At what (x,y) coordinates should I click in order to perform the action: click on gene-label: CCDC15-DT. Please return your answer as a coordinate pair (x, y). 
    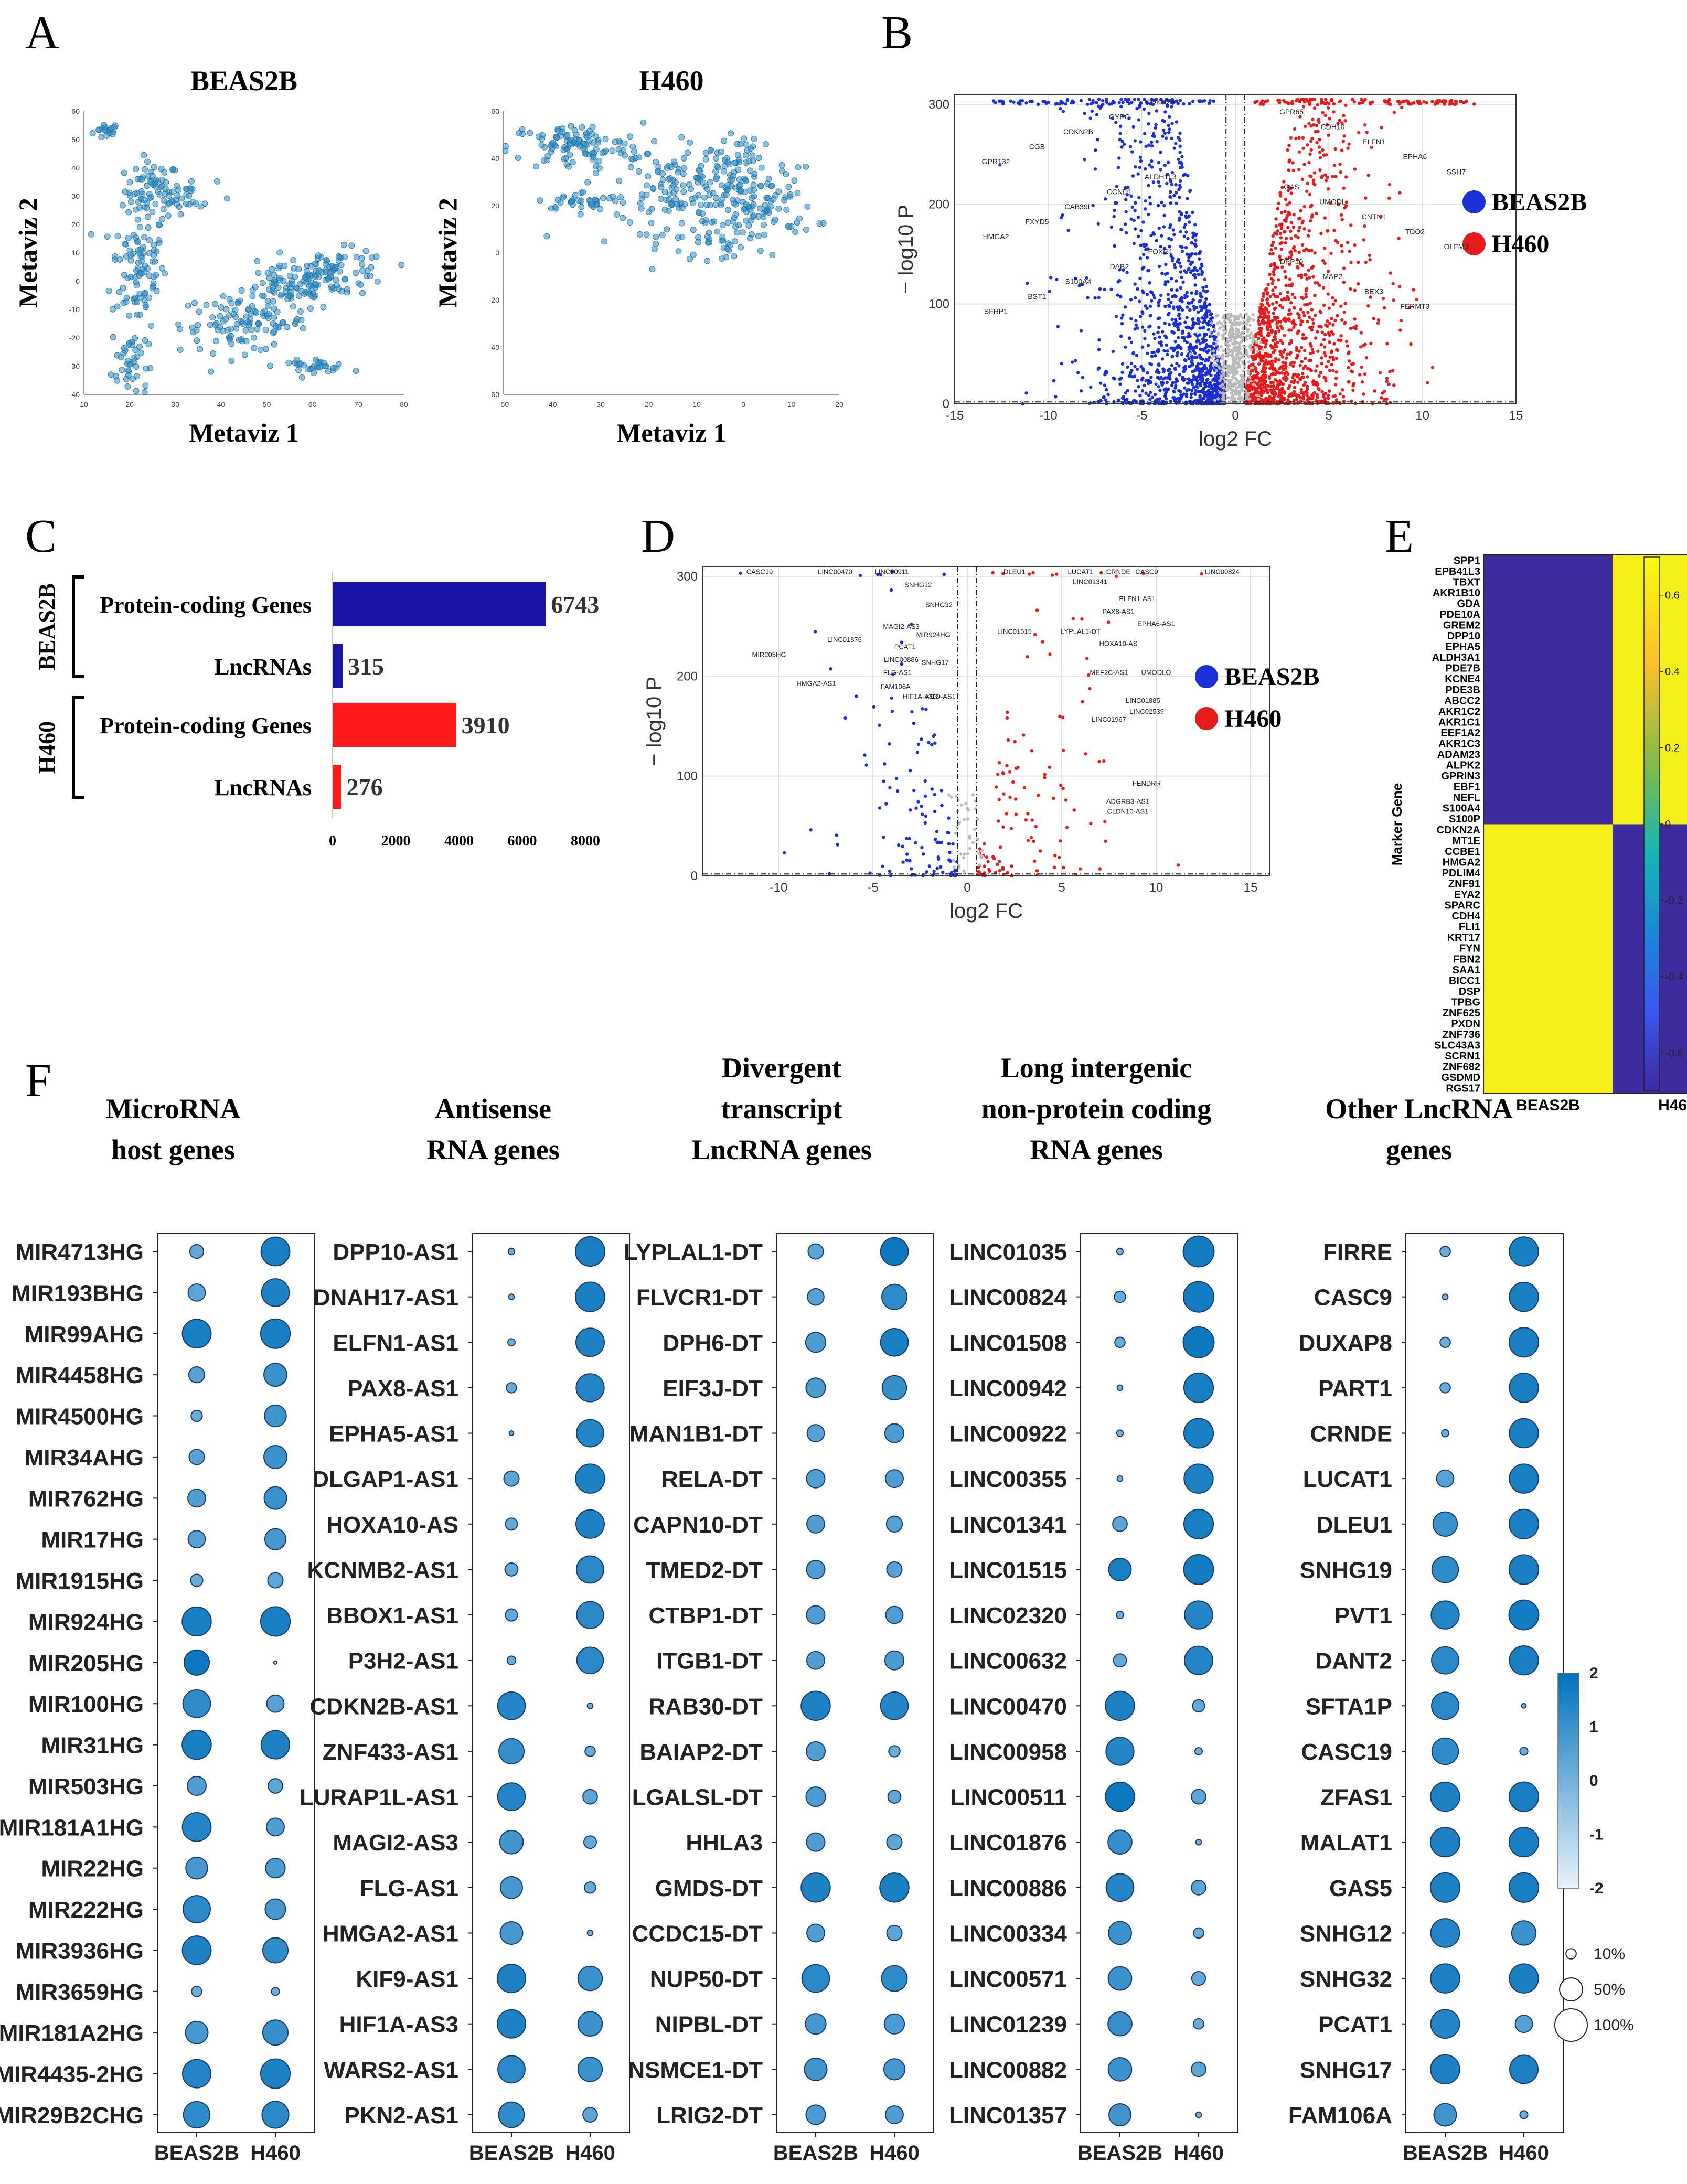
    Looking at the image, I should click on (697, 1933).